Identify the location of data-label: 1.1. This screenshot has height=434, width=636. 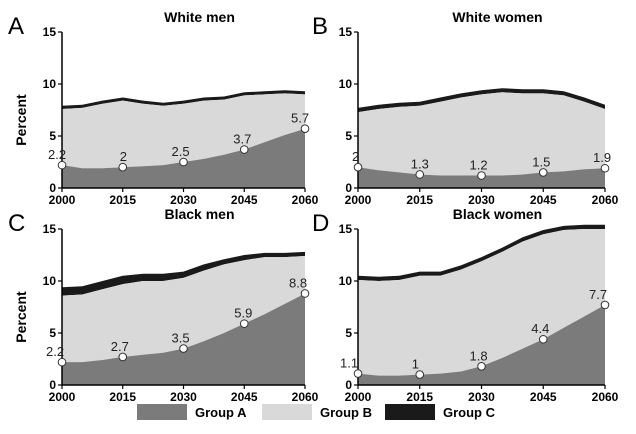
(349, 363).